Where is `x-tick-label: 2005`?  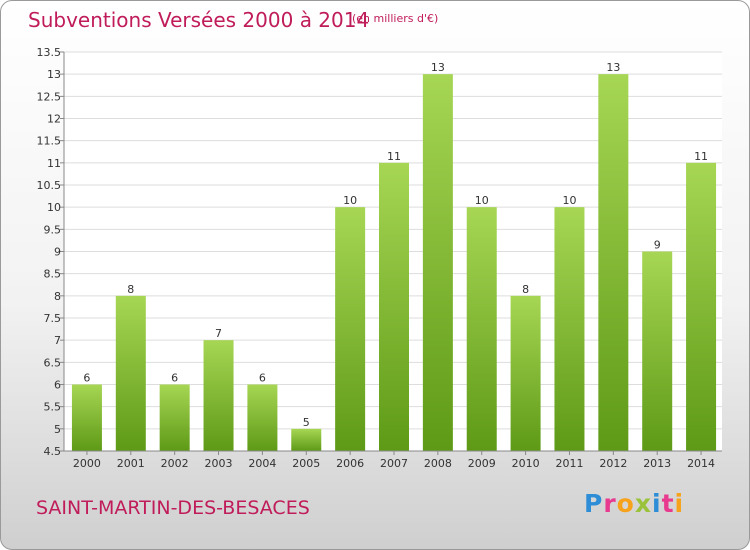
x-tick-label: 2005 is located at coordinates (306, 463).